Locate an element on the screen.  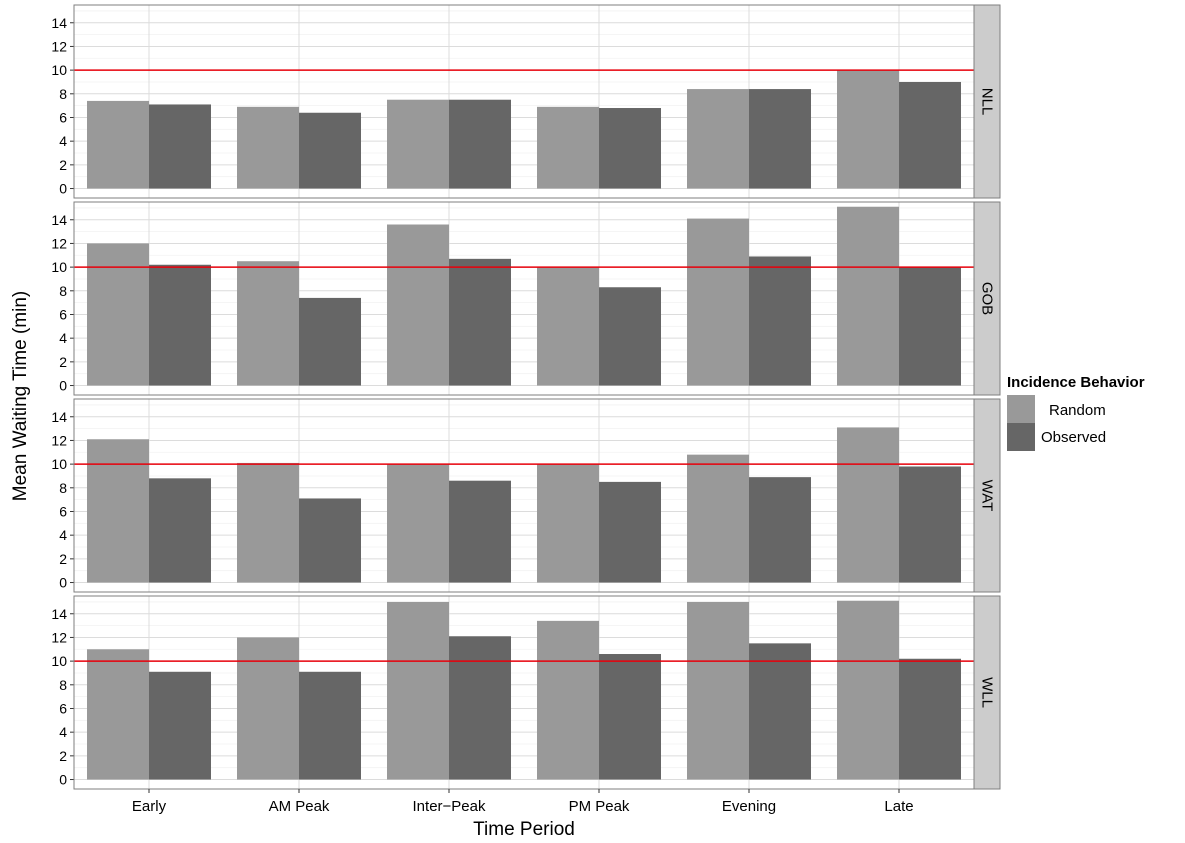
facet-strip-label: GOB is located at coordinates (987, 298).